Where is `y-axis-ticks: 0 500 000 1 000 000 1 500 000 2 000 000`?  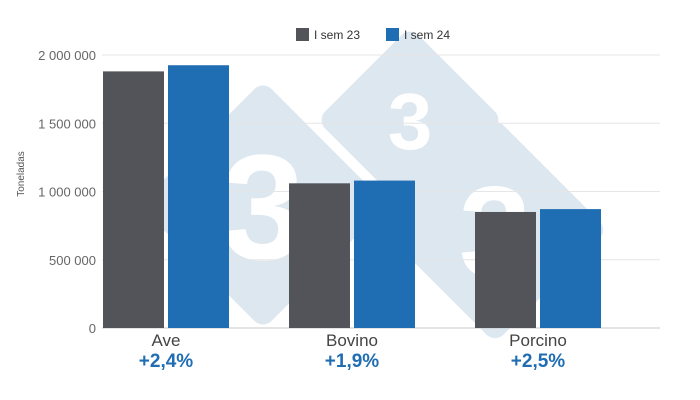 y-axis-ticks: 0 500 000 1 000 000 1 500 000 2 000 000 is located at coordinates (67, 192).